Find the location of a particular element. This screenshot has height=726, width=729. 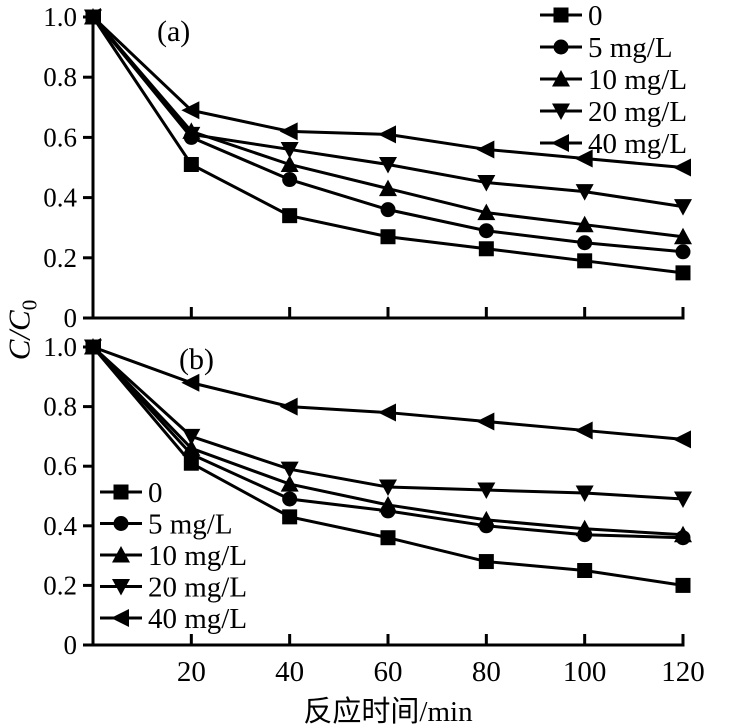

legend-entry: 0 is located at coordinates (131, 493).